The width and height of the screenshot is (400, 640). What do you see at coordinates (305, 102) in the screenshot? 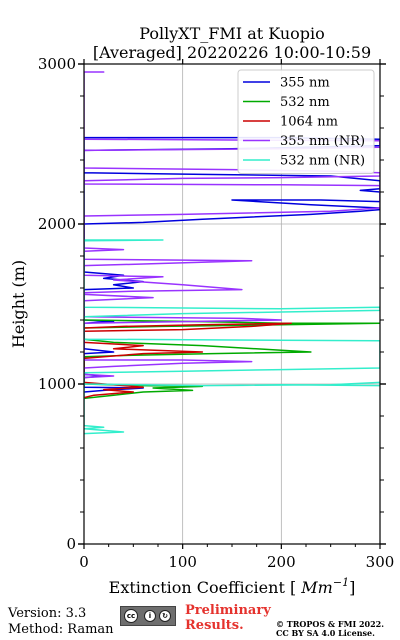
I see `legend-label: 532 nm` at bounding box center [305, 102].